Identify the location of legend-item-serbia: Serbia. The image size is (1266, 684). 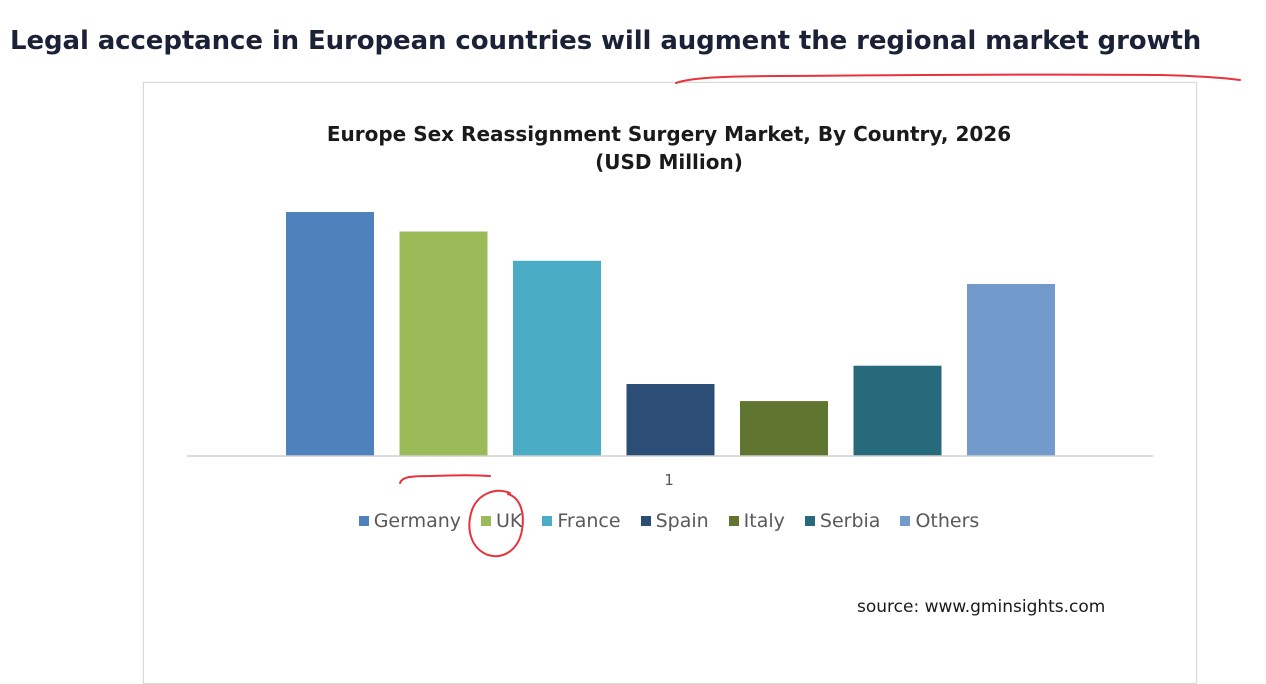
(842, 521).